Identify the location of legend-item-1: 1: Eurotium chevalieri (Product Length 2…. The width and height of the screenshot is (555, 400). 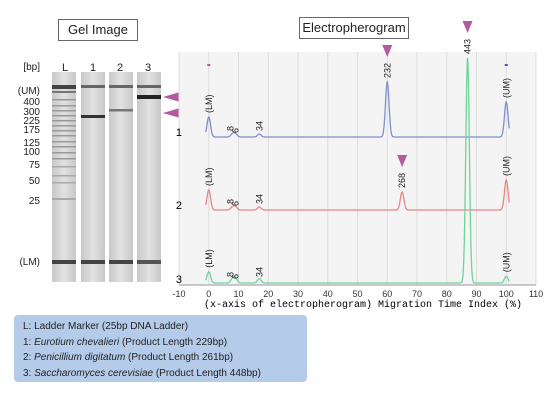
(125, 342).